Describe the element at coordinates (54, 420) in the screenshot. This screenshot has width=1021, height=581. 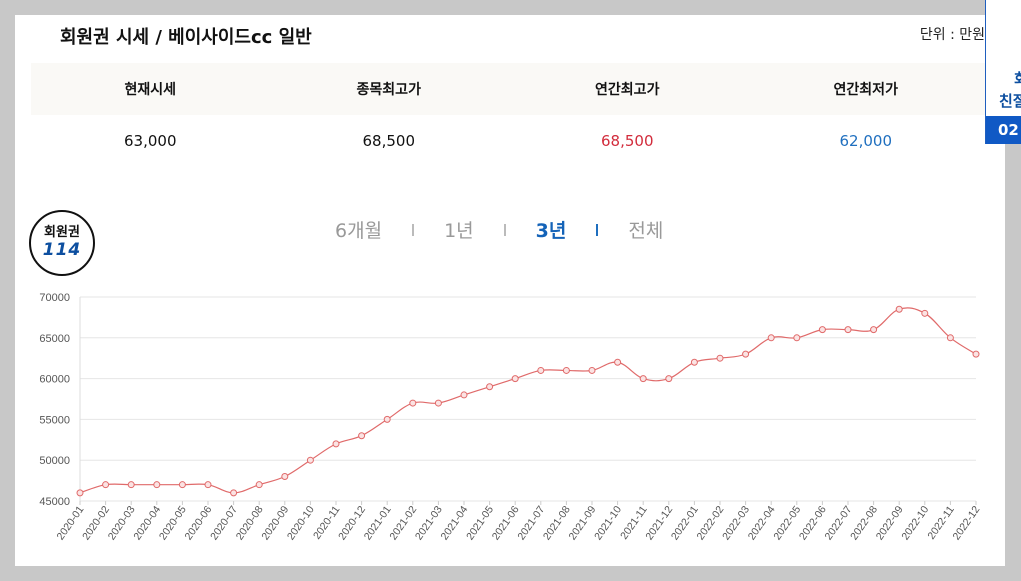
I see `y-tick-label: 55000` at that location.